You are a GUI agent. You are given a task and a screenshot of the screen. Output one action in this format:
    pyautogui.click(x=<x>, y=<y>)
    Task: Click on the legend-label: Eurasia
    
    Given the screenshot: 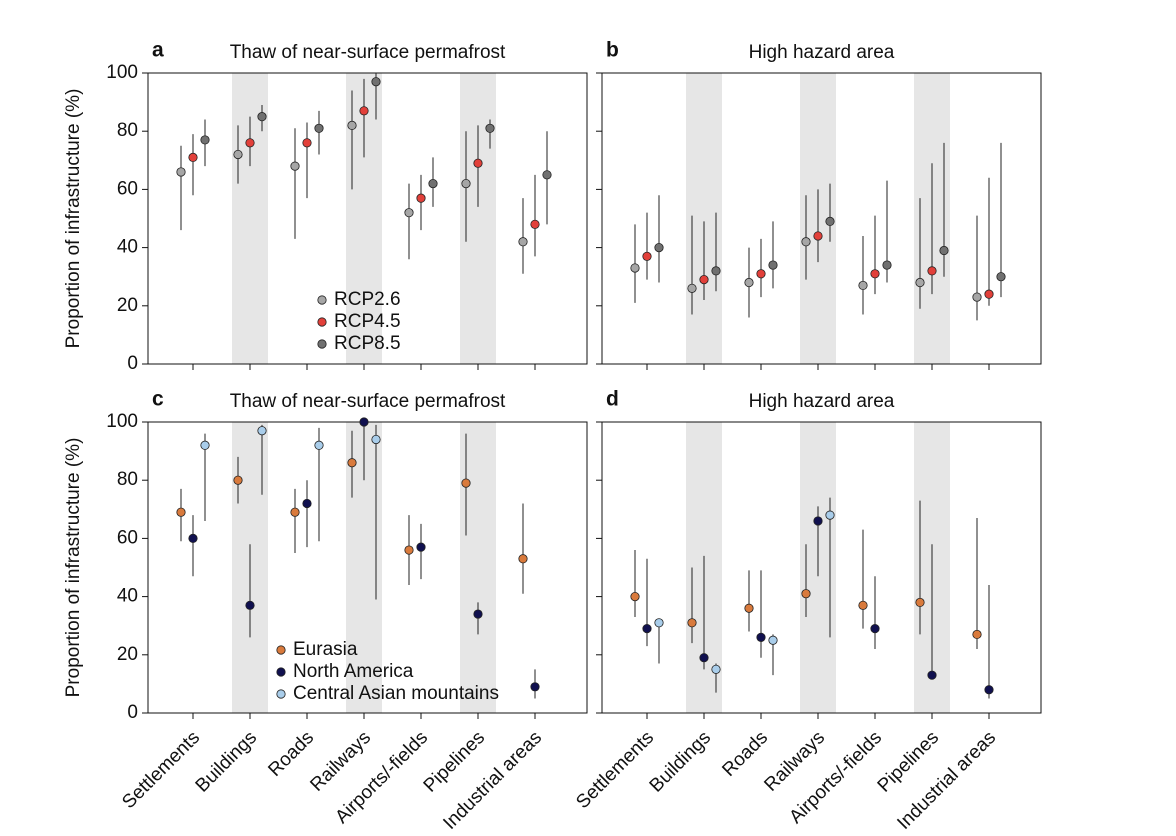 What is the action you would take?
    pyautogui.click(x=325, y=649)
    